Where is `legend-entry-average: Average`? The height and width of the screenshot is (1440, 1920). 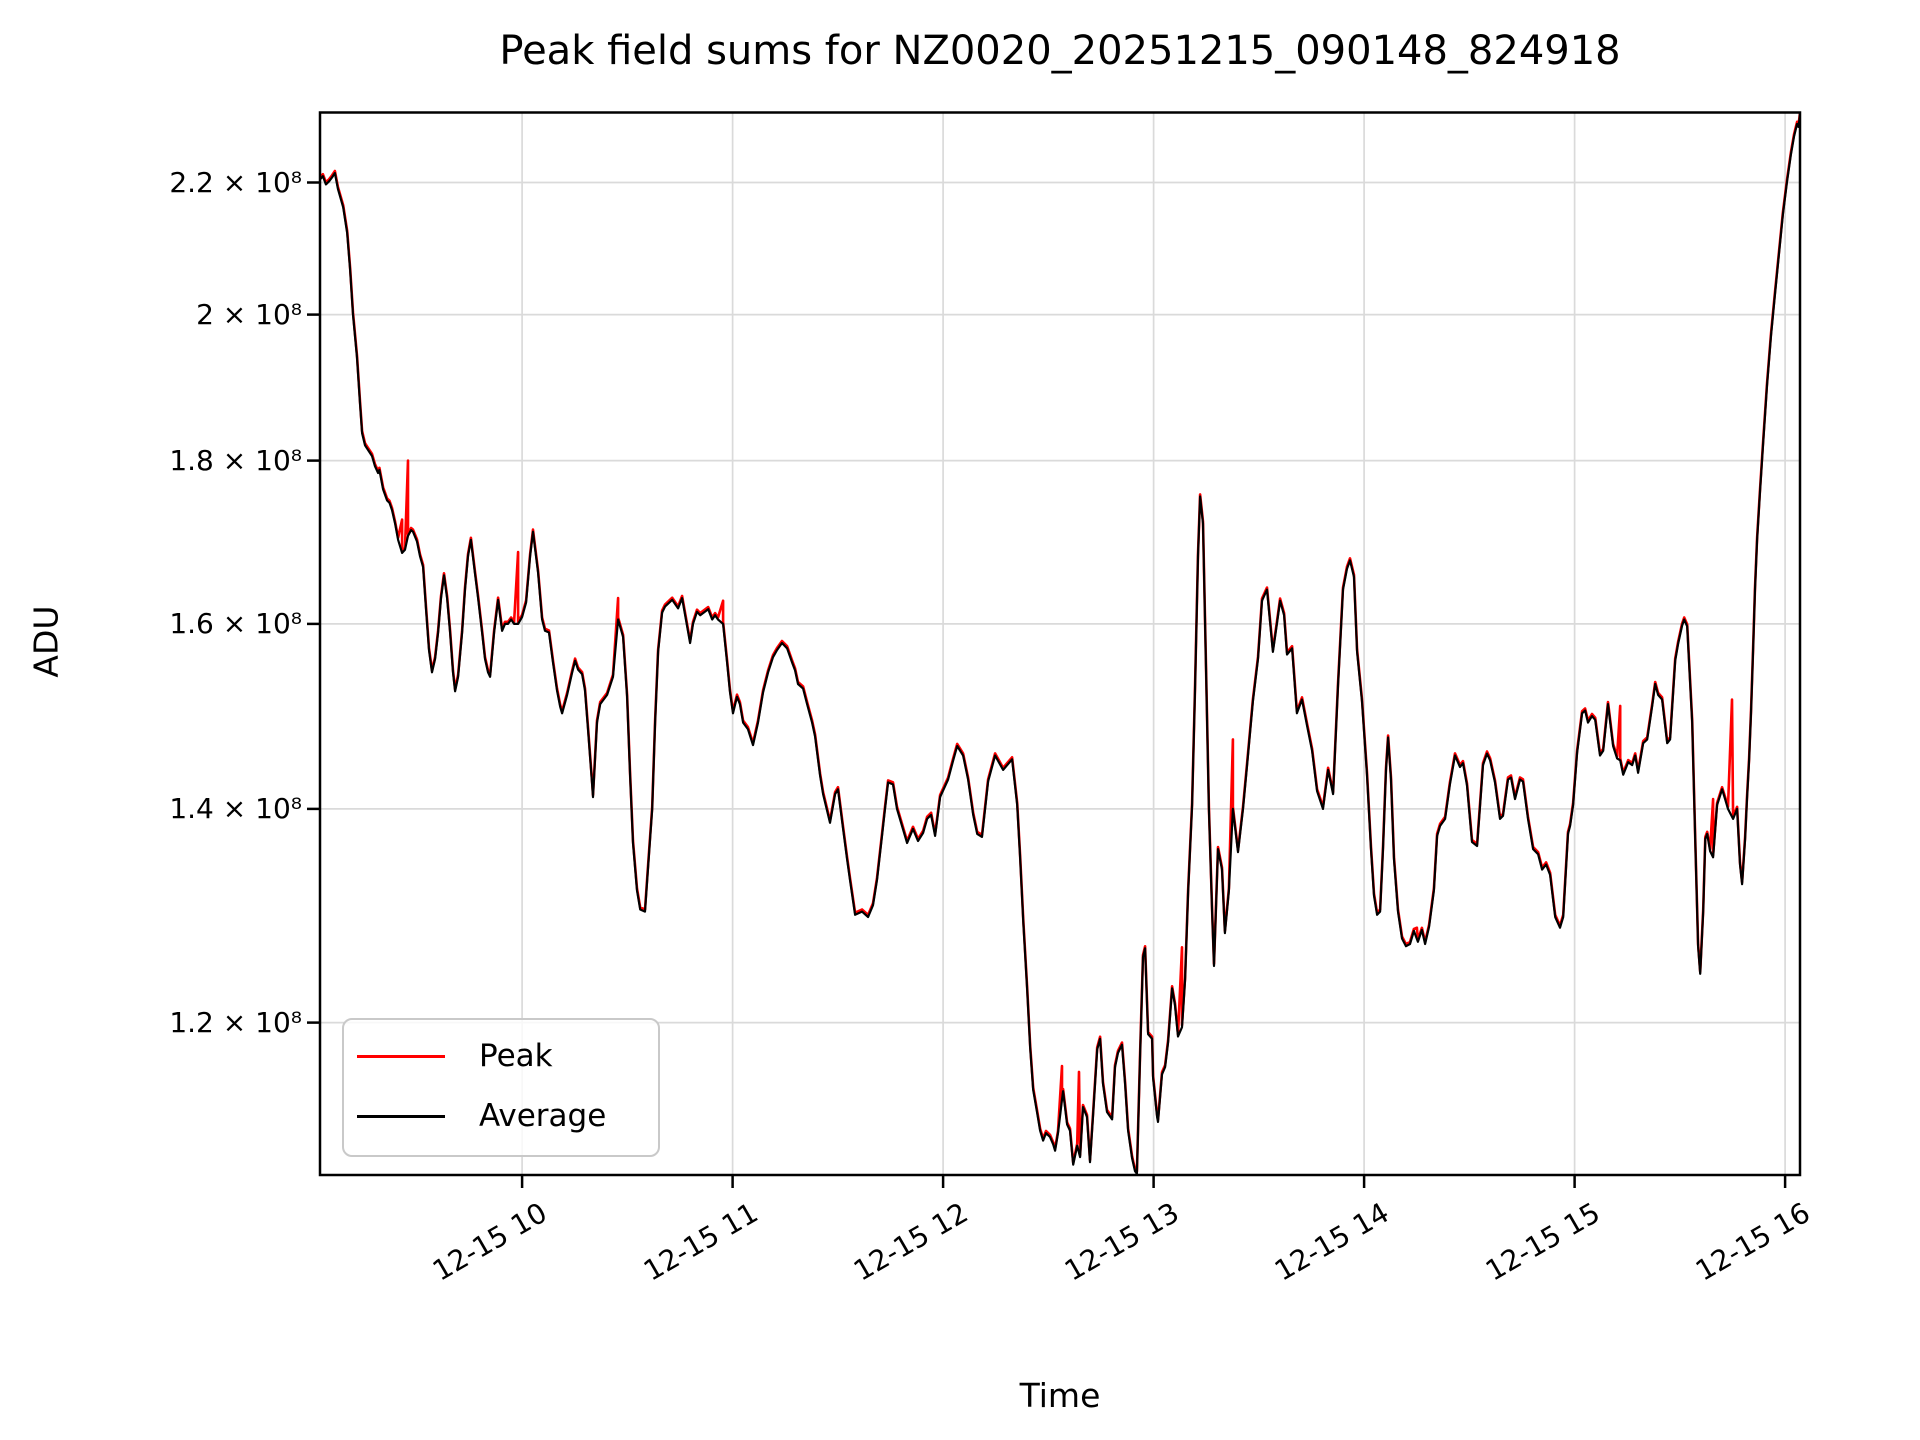
legend-entry-average: Average is located at coordinates (507, 1116).